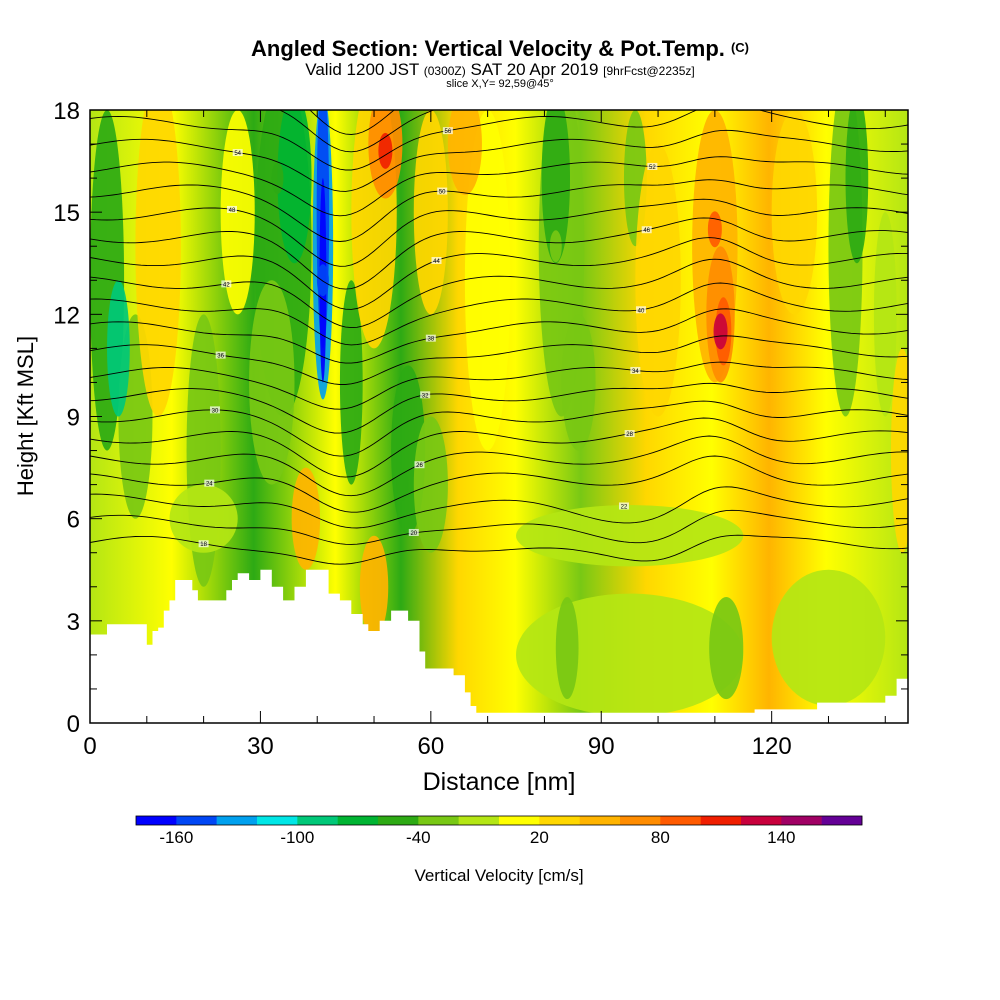 Image resolution: width=1000 pixels, height=1000 pixels. I want to click on isentrope-label: 26, so click(419, 466).